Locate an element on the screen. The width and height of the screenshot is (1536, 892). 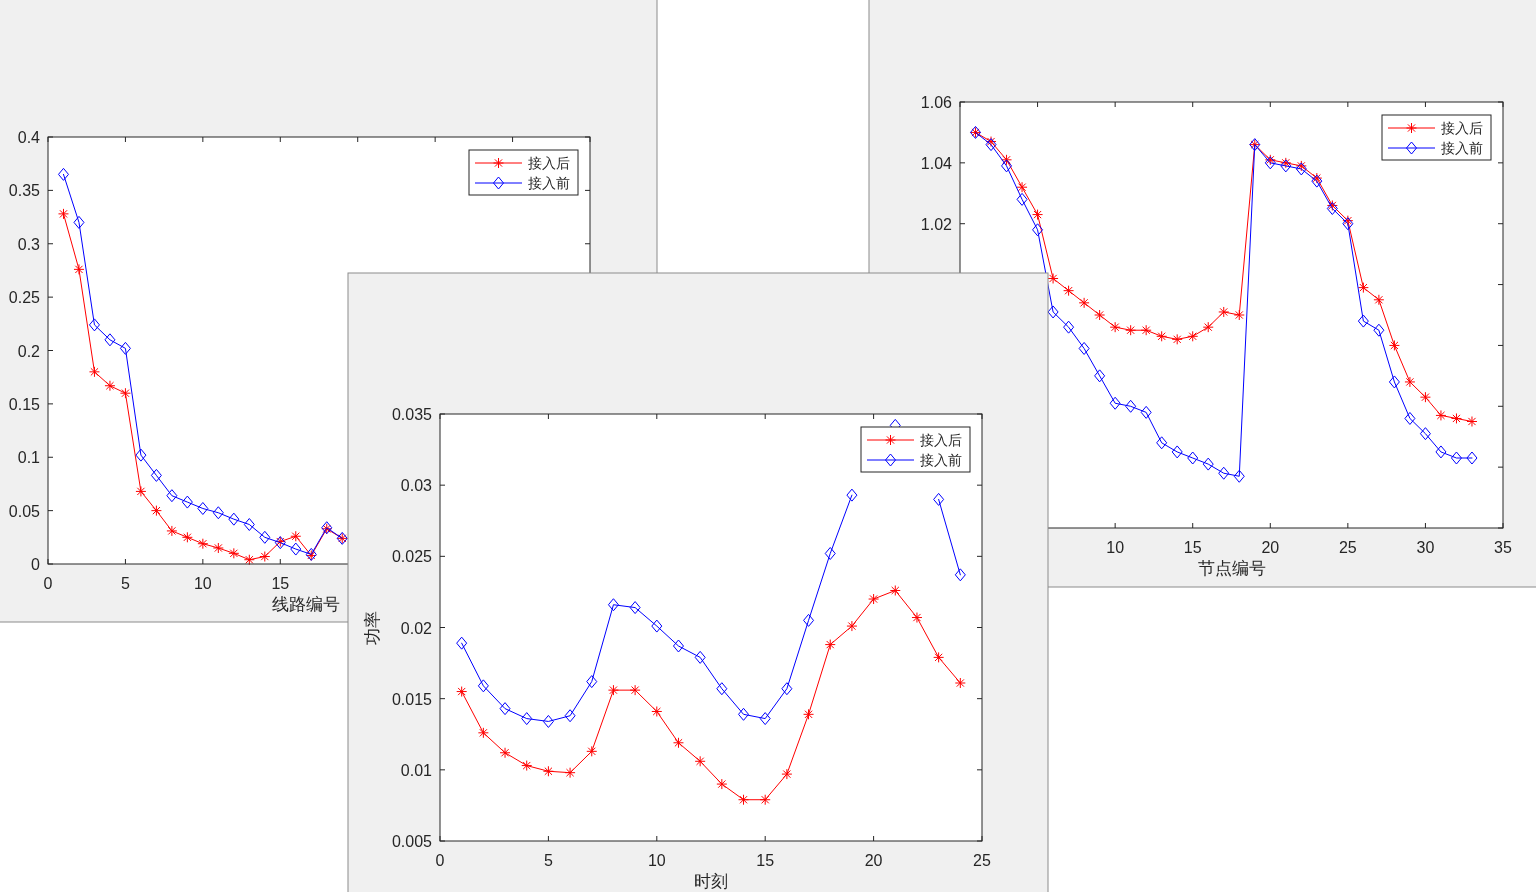
y-axis-title: 功率 is located at coordinates (372, 627).